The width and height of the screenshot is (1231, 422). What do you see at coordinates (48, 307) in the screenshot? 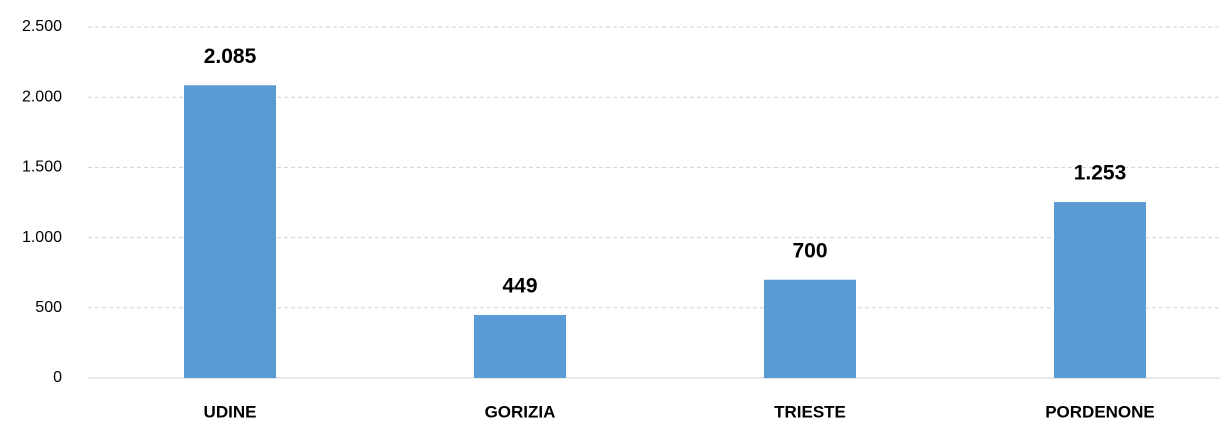
I see `y-tick-label: 500` at bounding box center [48, 307].